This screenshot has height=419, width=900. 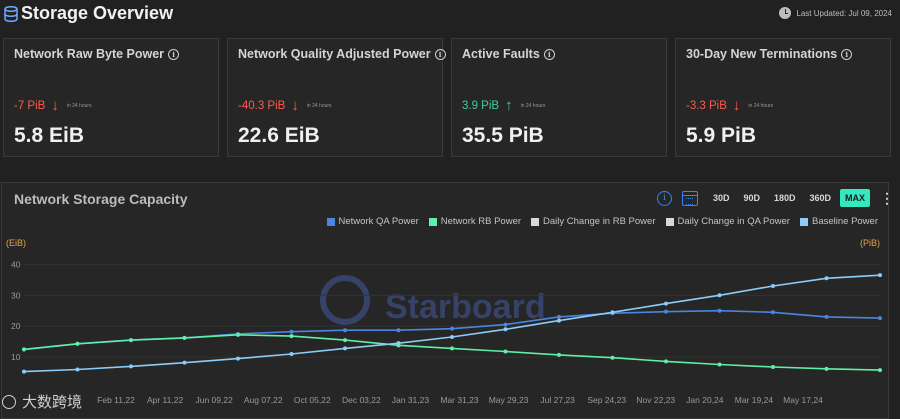 I want to click on y-axis-left-unit: (EiB), so click(x=16, y=243).